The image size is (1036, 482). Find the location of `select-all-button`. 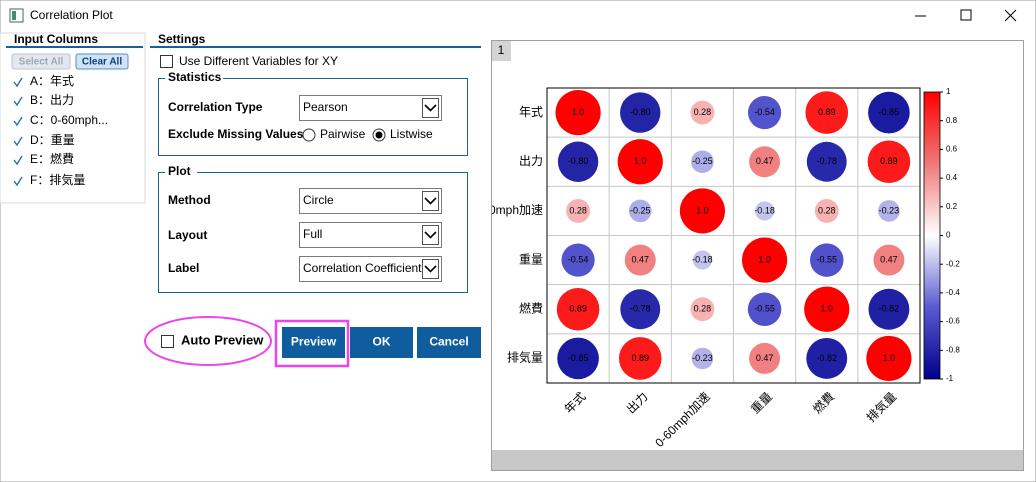

select-all-button is located at coordinates (41, 61).